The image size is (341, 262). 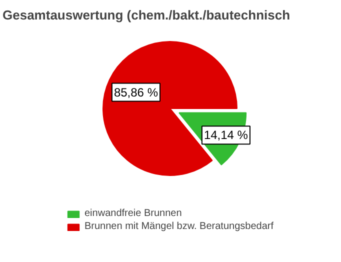 What do you see at coordinates (133, 213) in the screenshot?
I see `legend-label: einwandfreie Brunnen` at bounding box center [133, 213].